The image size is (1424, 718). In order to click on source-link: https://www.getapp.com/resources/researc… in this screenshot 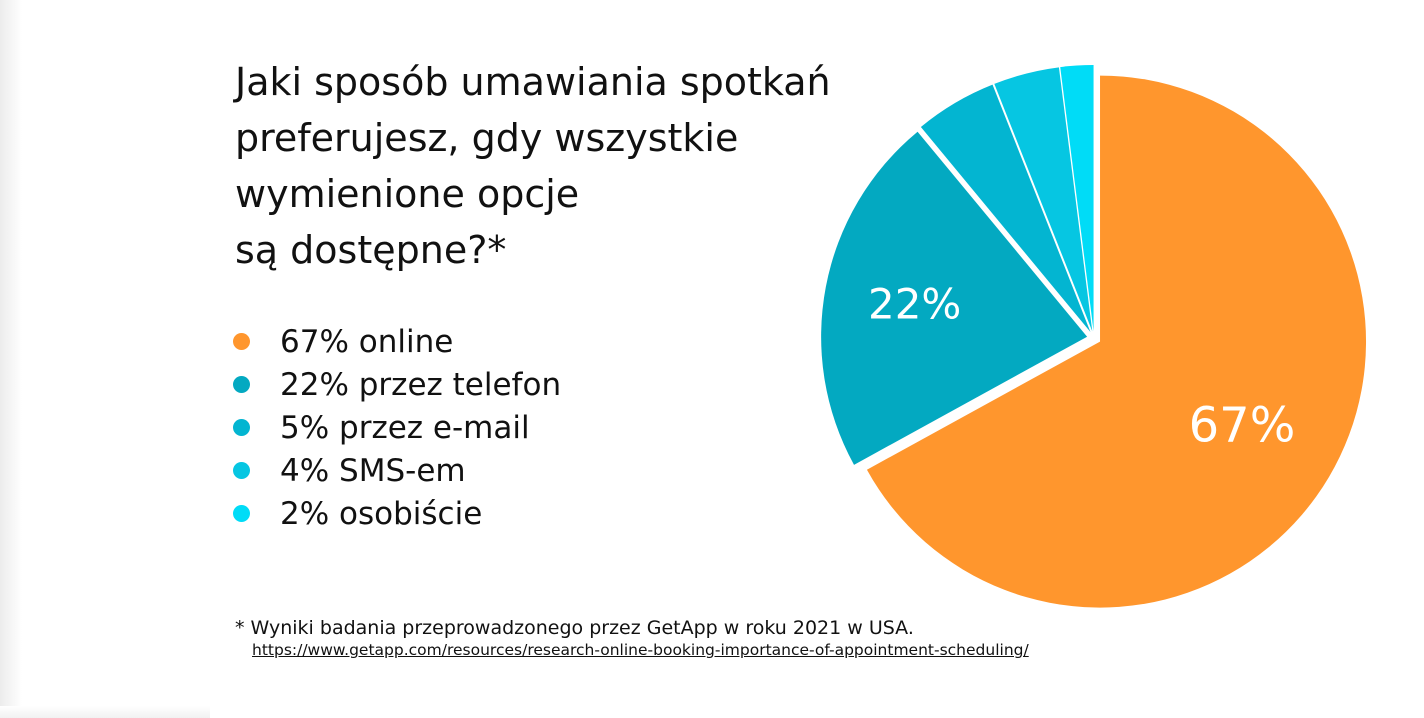, I will do `click(640, 650)`.